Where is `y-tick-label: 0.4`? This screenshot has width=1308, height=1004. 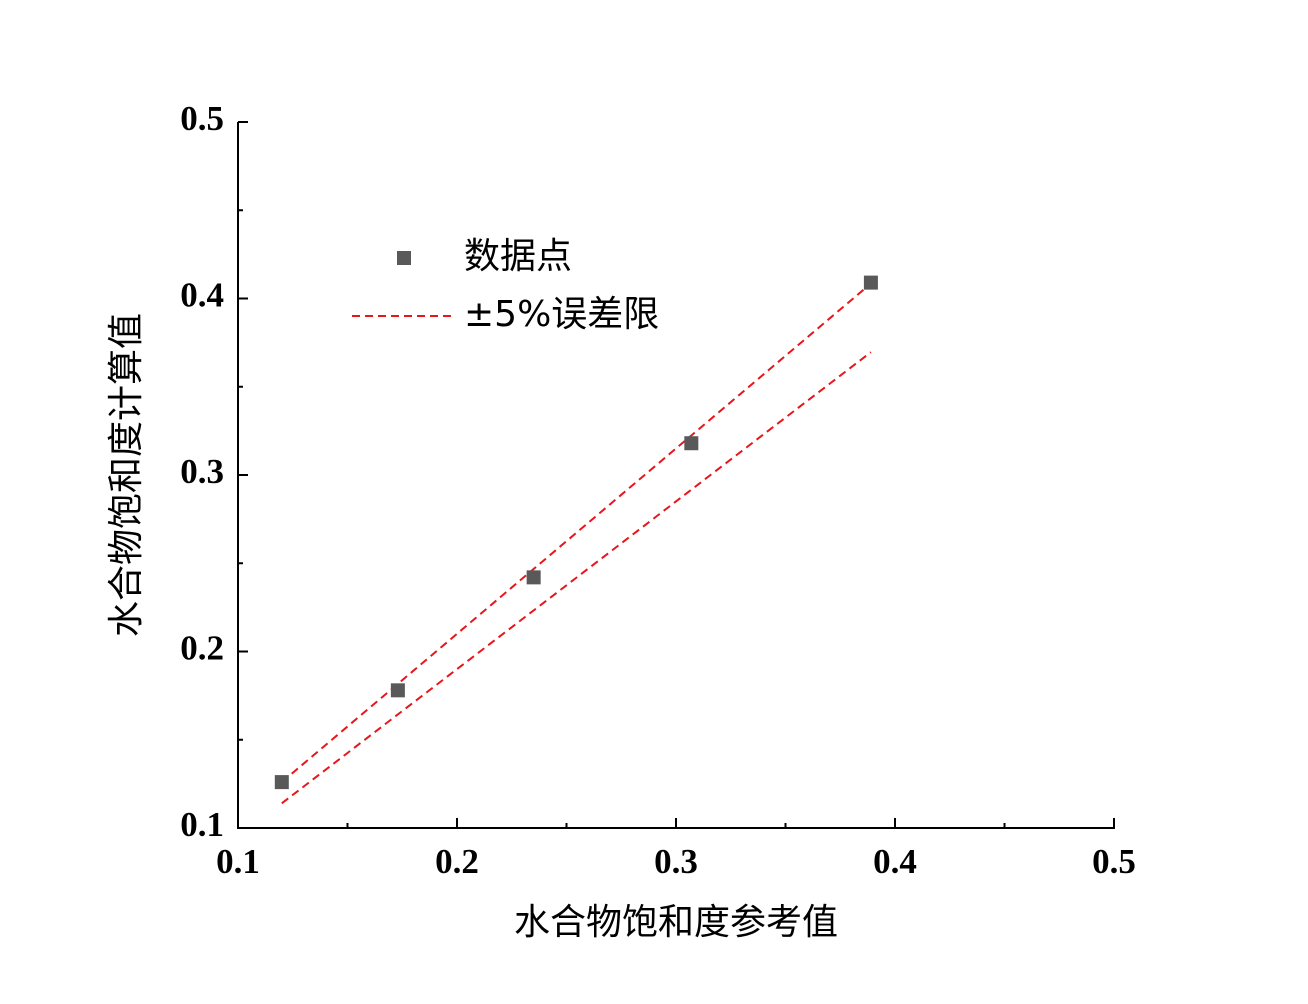
y-tick-label: 0.4 is located at coordinates (202, 295).